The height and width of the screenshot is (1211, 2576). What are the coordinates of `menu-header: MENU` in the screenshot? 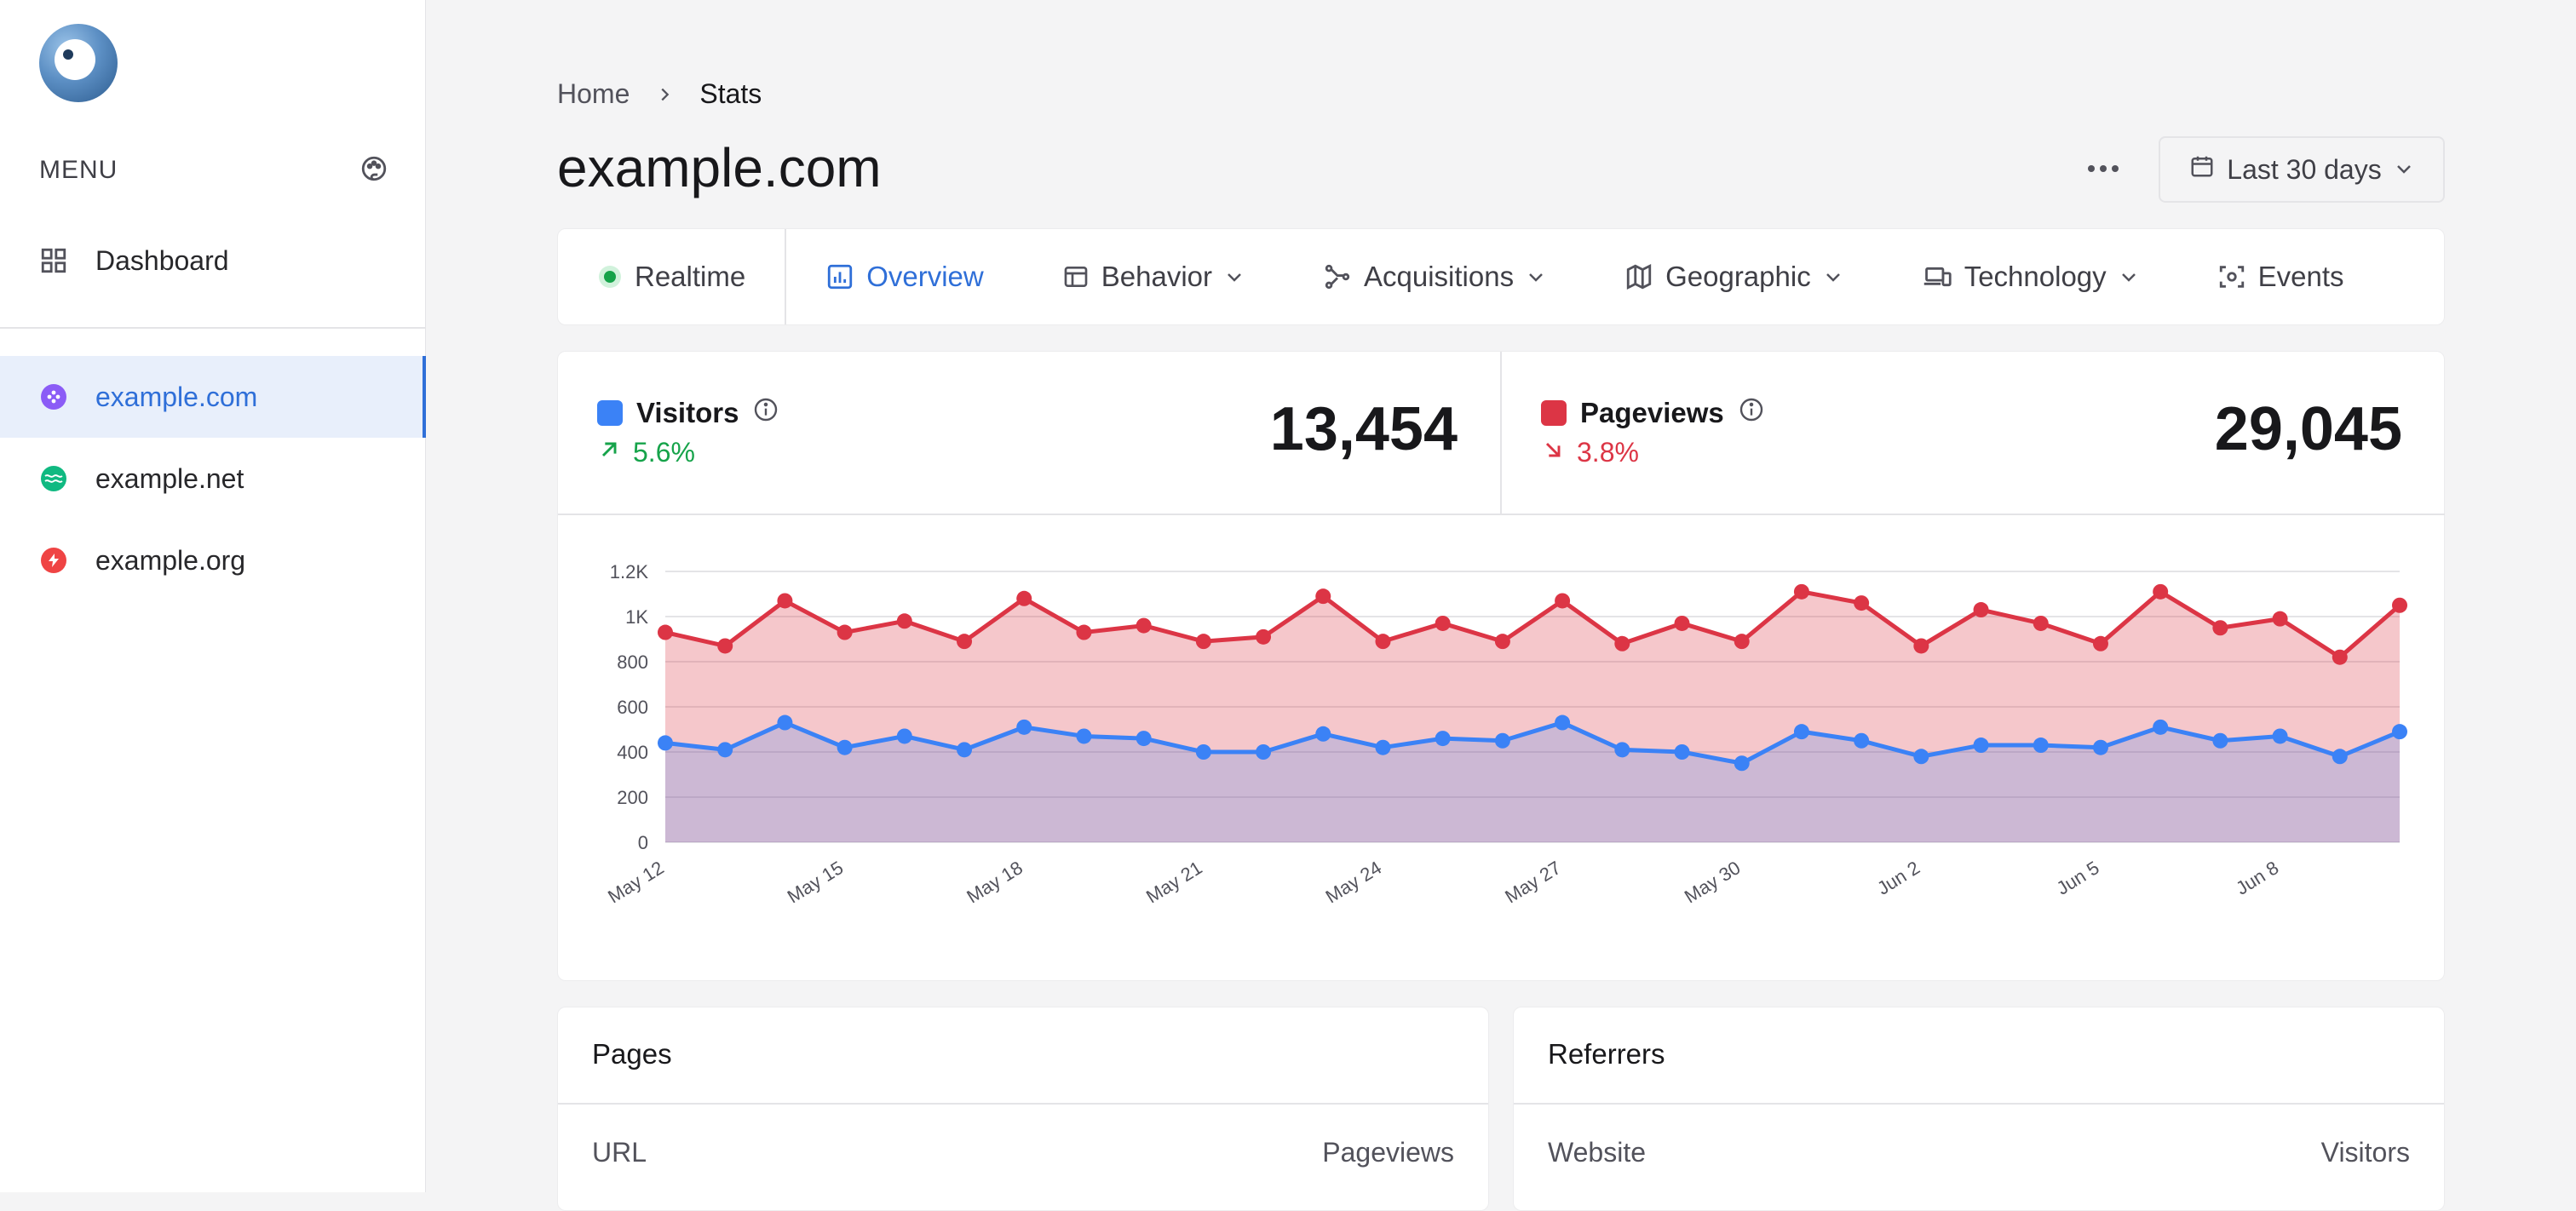 It's located at (214, 170).